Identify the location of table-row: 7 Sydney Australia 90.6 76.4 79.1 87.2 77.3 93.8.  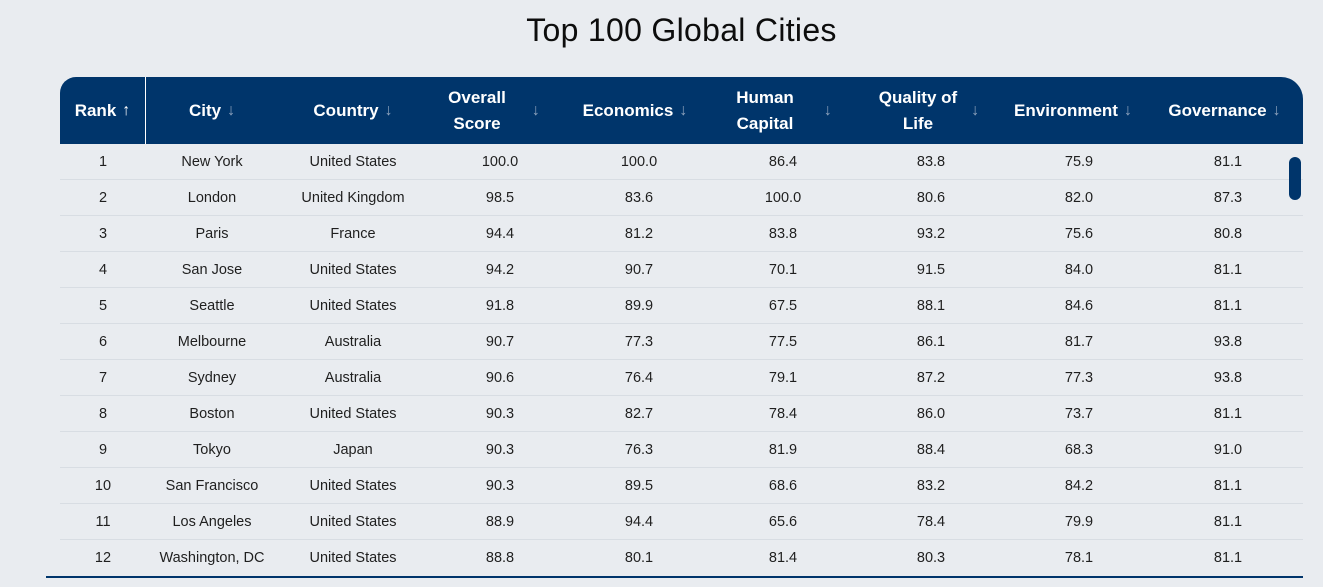
(681, 378).